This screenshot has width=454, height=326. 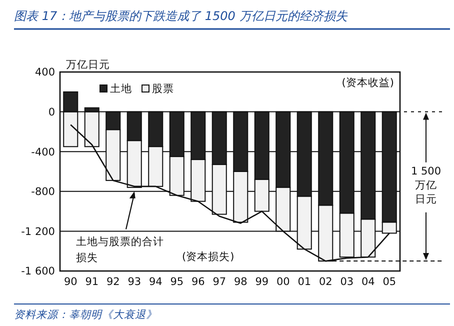 I want to click on text: 1 500万亿日元, so click(x=426, y=185).